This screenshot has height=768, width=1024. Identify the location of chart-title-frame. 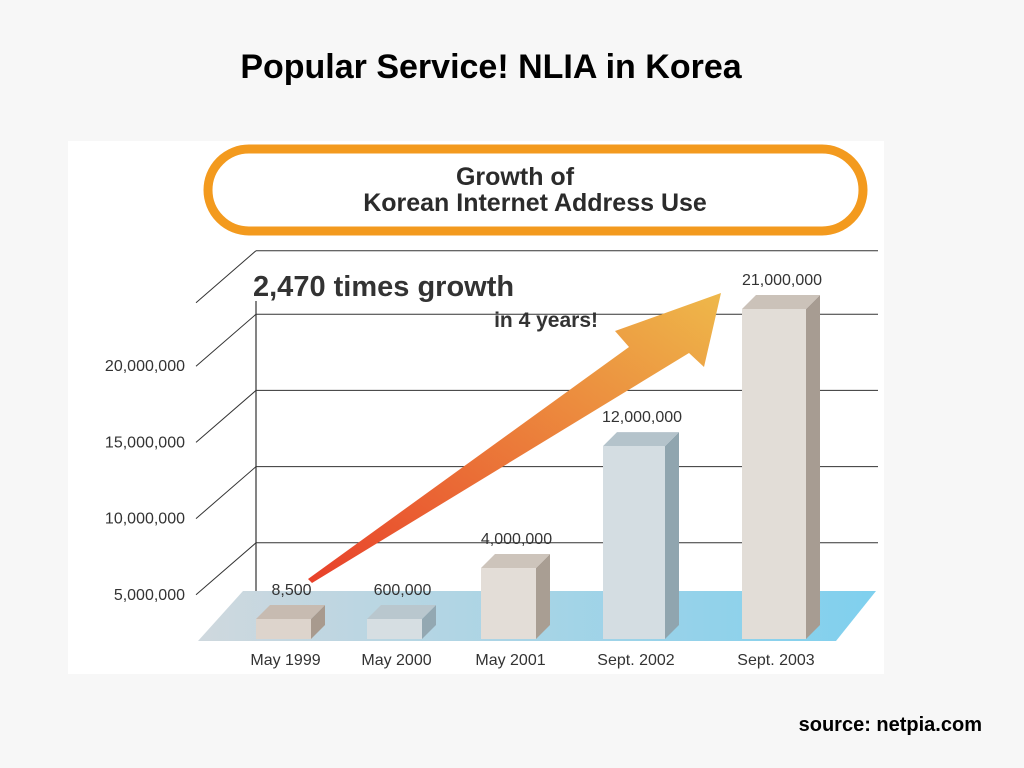
(535, 190).